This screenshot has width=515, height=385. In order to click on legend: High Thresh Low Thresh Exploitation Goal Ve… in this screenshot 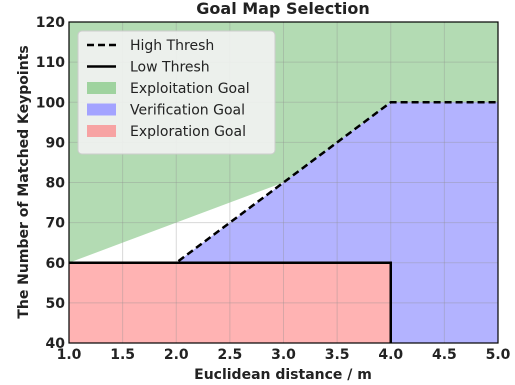, I will do `click(176, 92)`.